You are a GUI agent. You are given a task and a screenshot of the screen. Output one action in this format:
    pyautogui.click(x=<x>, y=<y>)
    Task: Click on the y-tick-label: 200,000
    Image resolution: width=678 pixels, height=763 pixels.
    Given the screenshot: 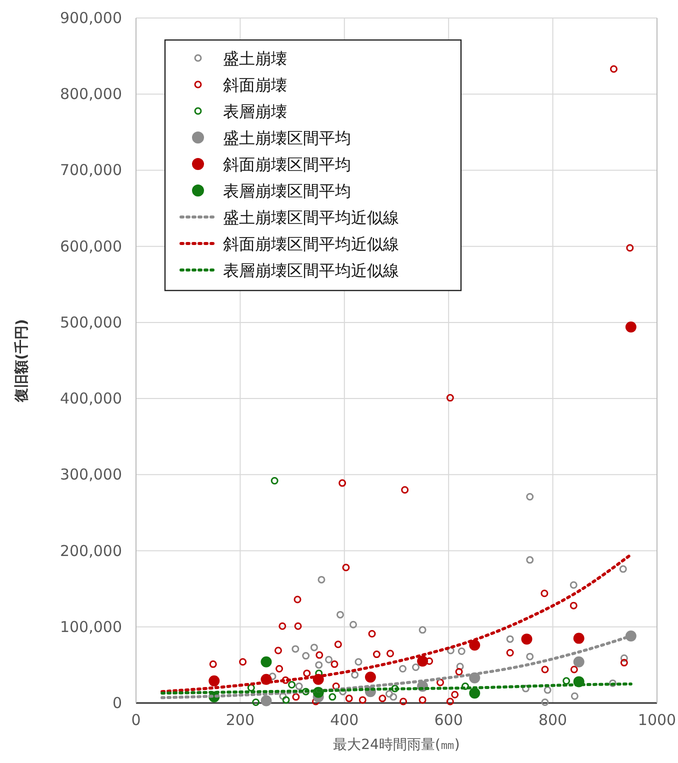 What is the action you would take?
    pyautogui.click(x=91, y=551)
    